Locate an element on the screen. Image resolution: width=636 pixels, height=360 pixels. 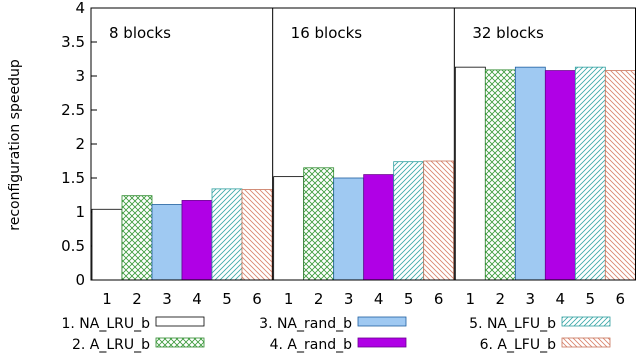
y-tick-label: 2 is located at coordinates (80, 144).